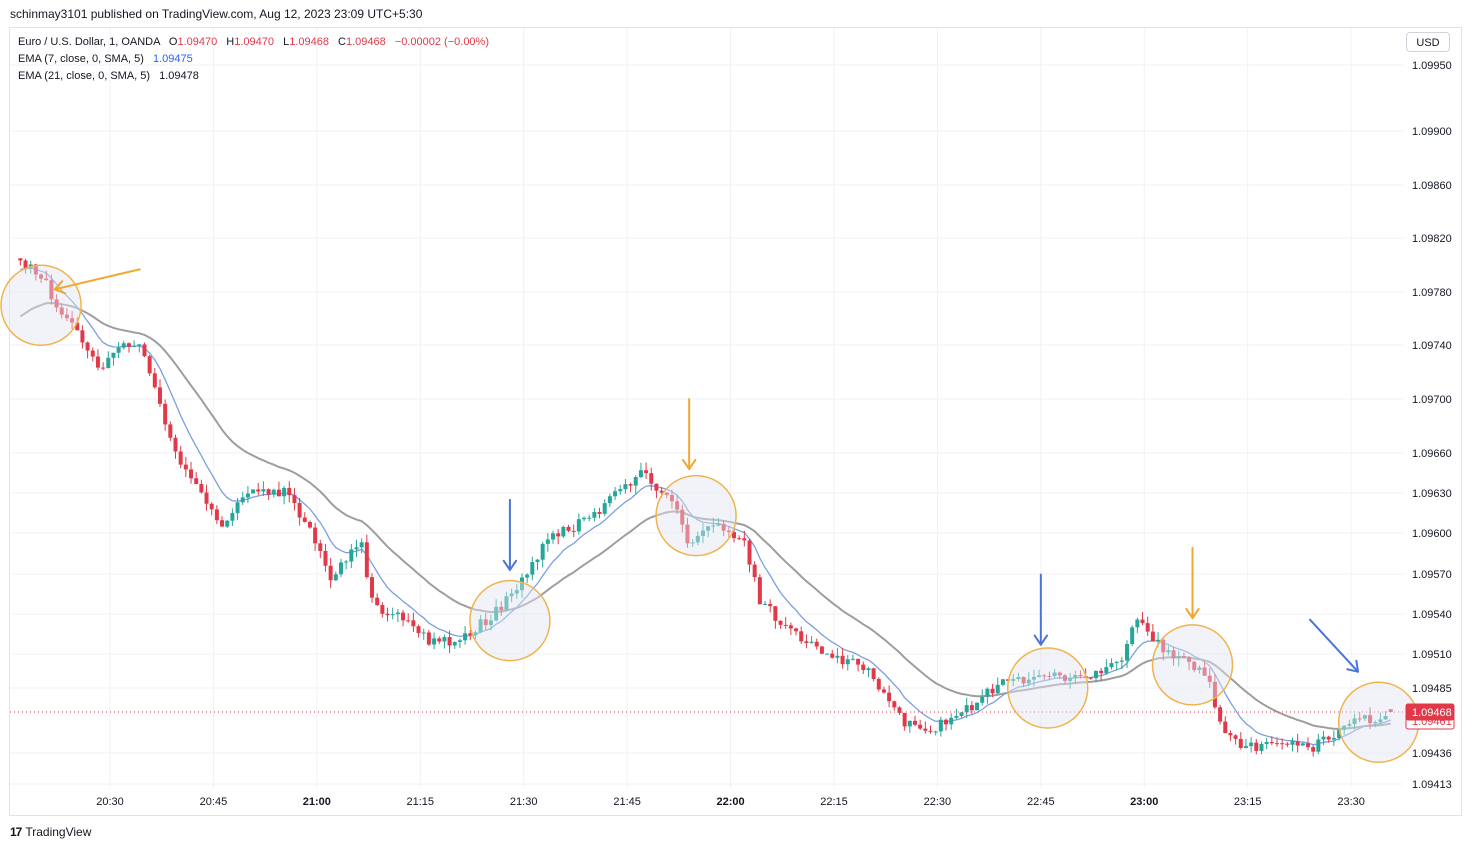  I want to click on brand-name: TradingView, so click(58, 832).